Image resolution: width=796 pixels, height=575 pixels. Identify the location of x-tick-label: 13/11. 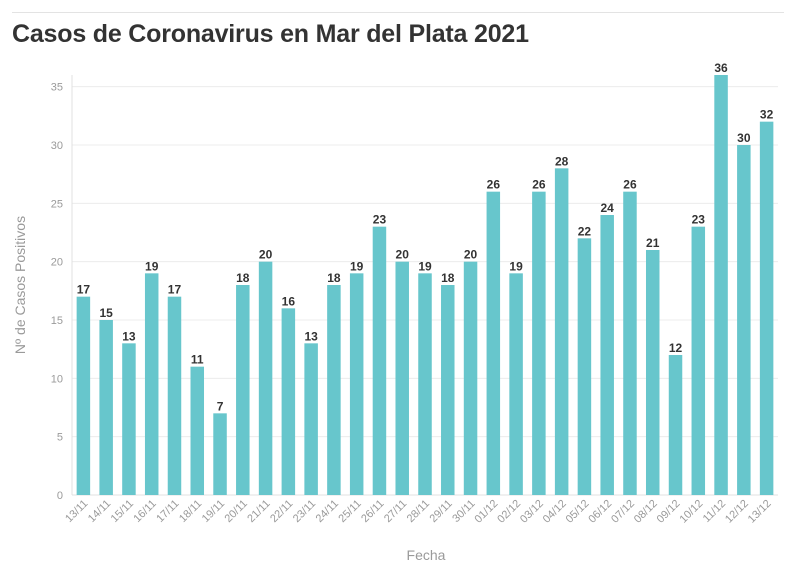
(76, 511).